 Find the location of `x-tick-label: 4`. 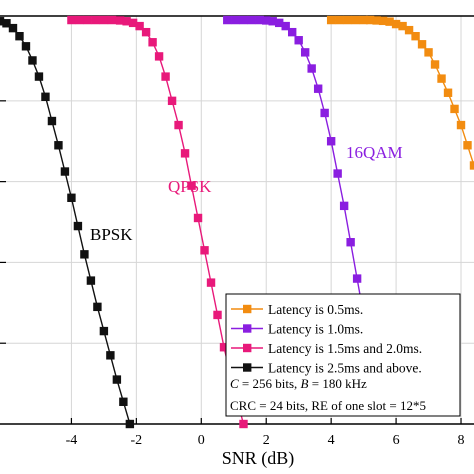

x-tick-label: 4 is located at coordinates (331, 440).